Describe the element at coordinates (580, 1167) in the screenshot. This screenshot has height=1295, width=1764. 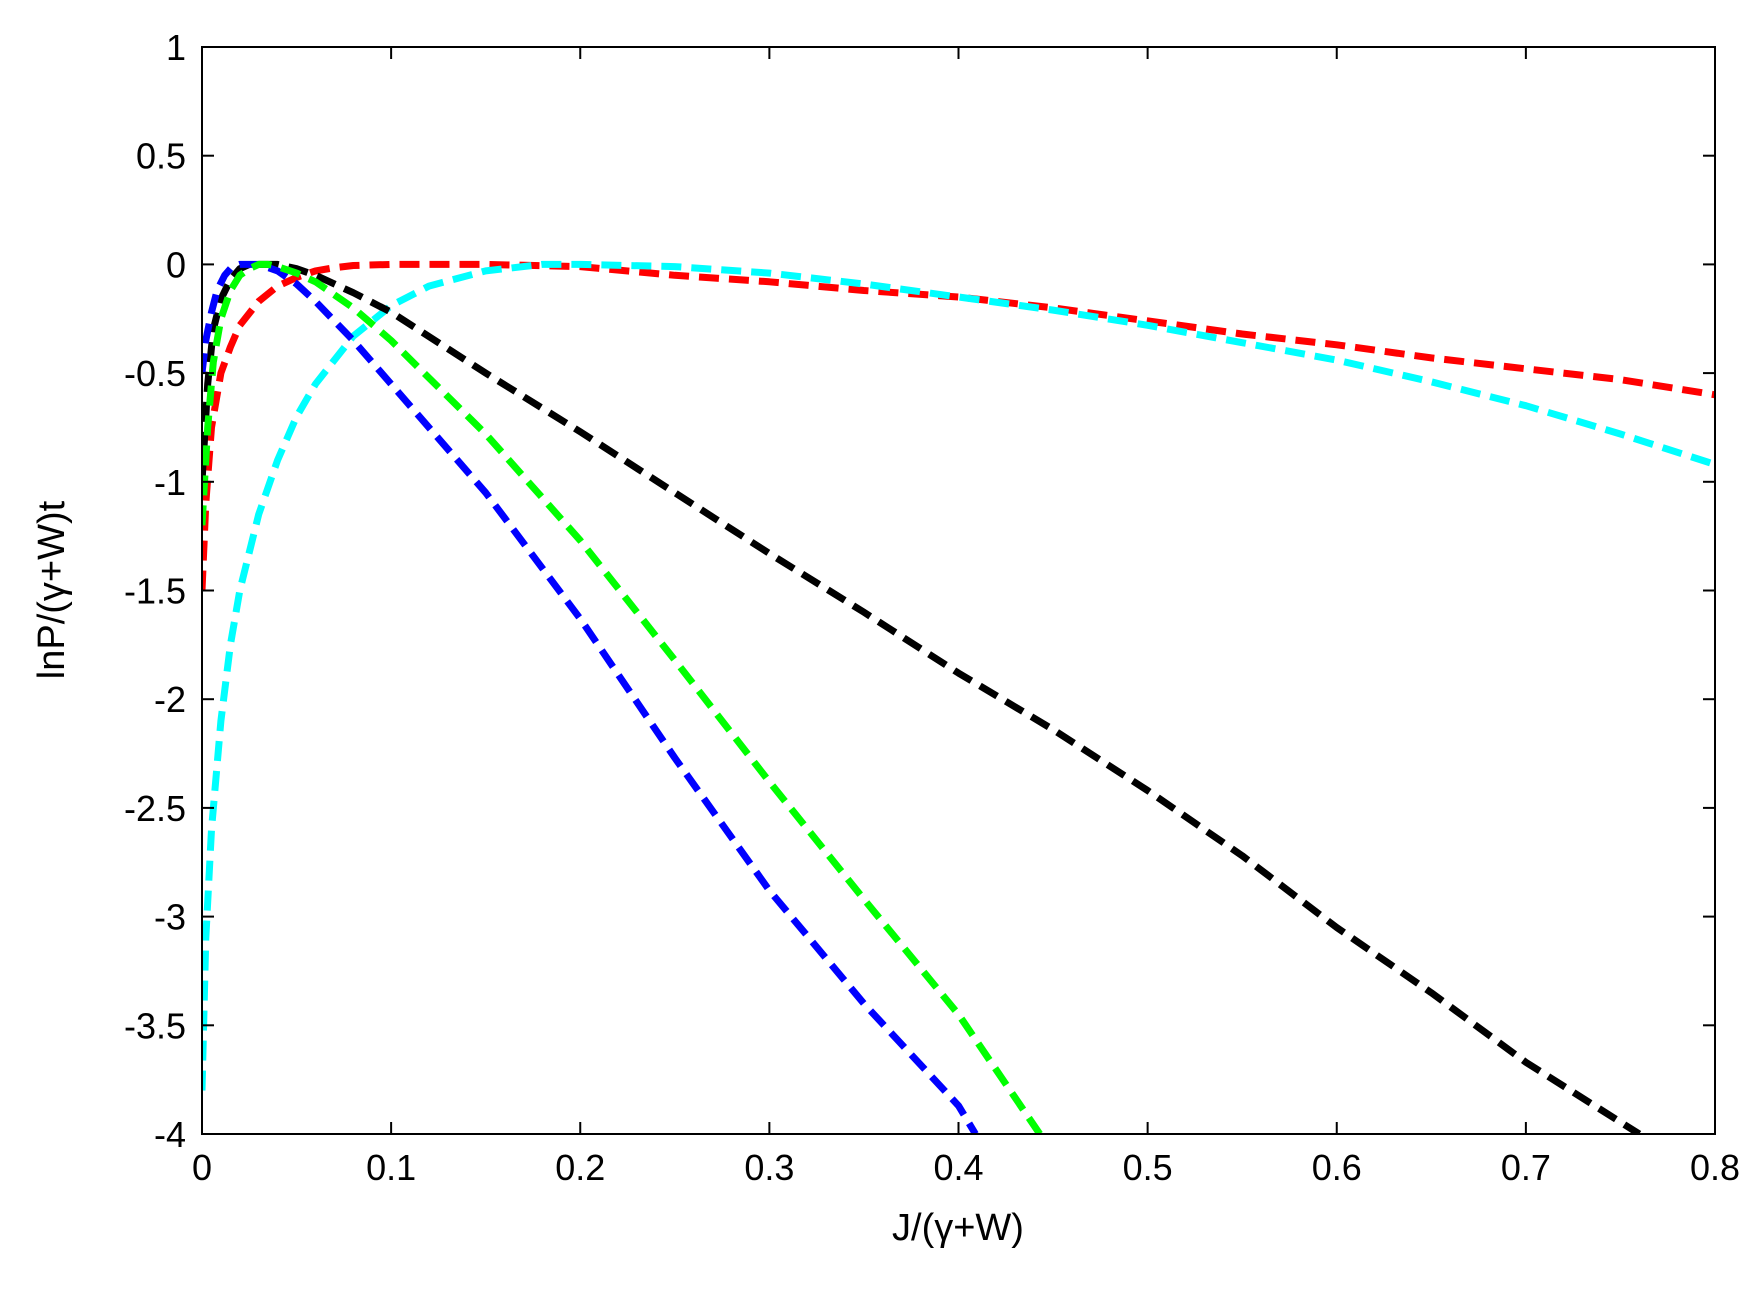
I see `x-tick-label: 0.2` at that location.